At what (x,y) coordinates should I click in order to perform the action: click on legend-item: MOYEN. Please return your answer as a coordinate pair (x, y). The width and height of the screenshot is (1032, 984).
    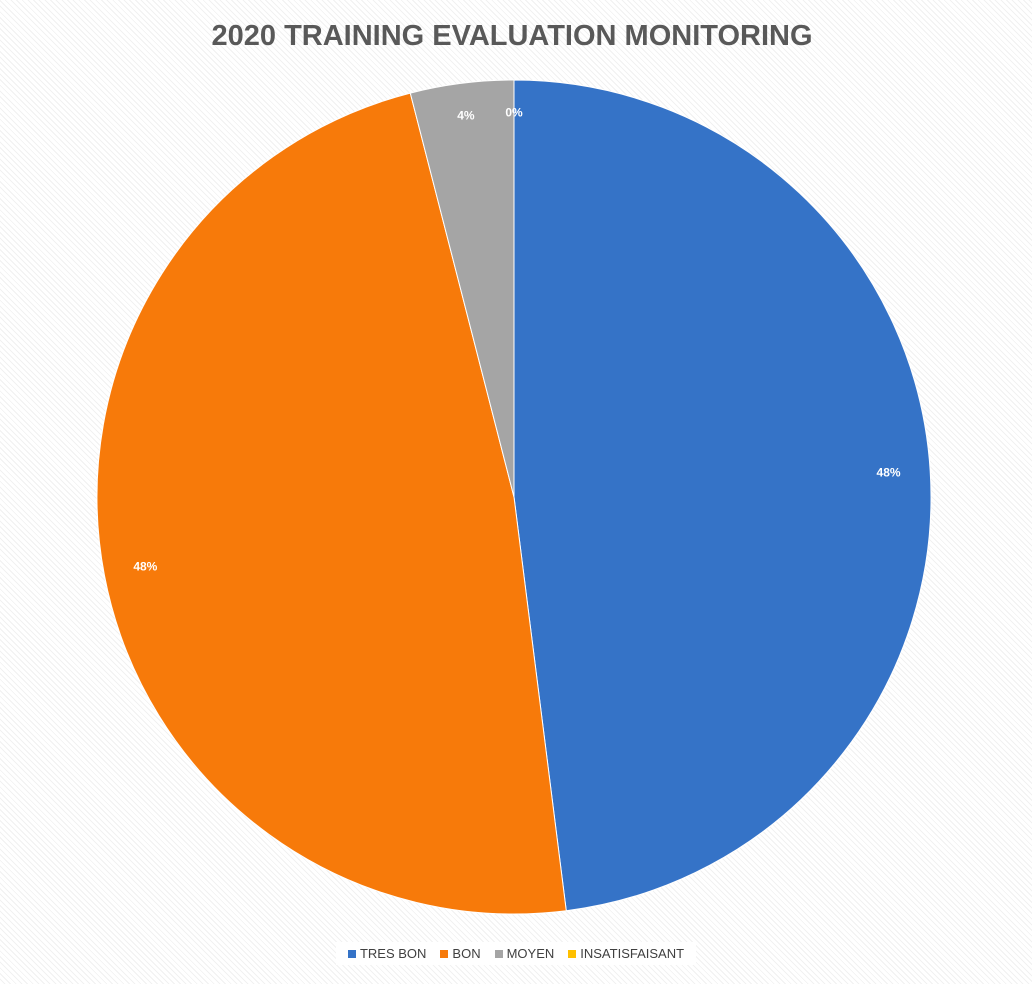
    Looking at the image, I should click on (524, 953).